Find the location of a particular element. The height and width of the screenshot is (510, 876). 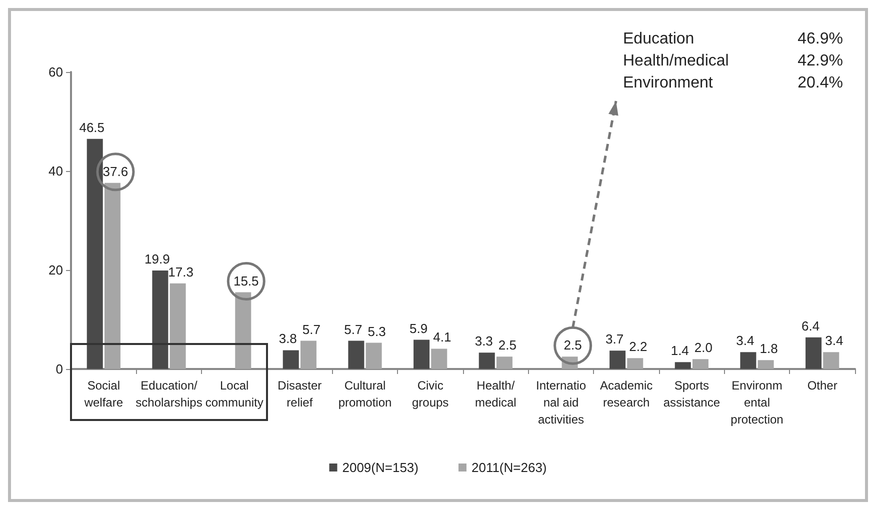

x-tick-label: Social welfare is located at coordinates (103, 394).